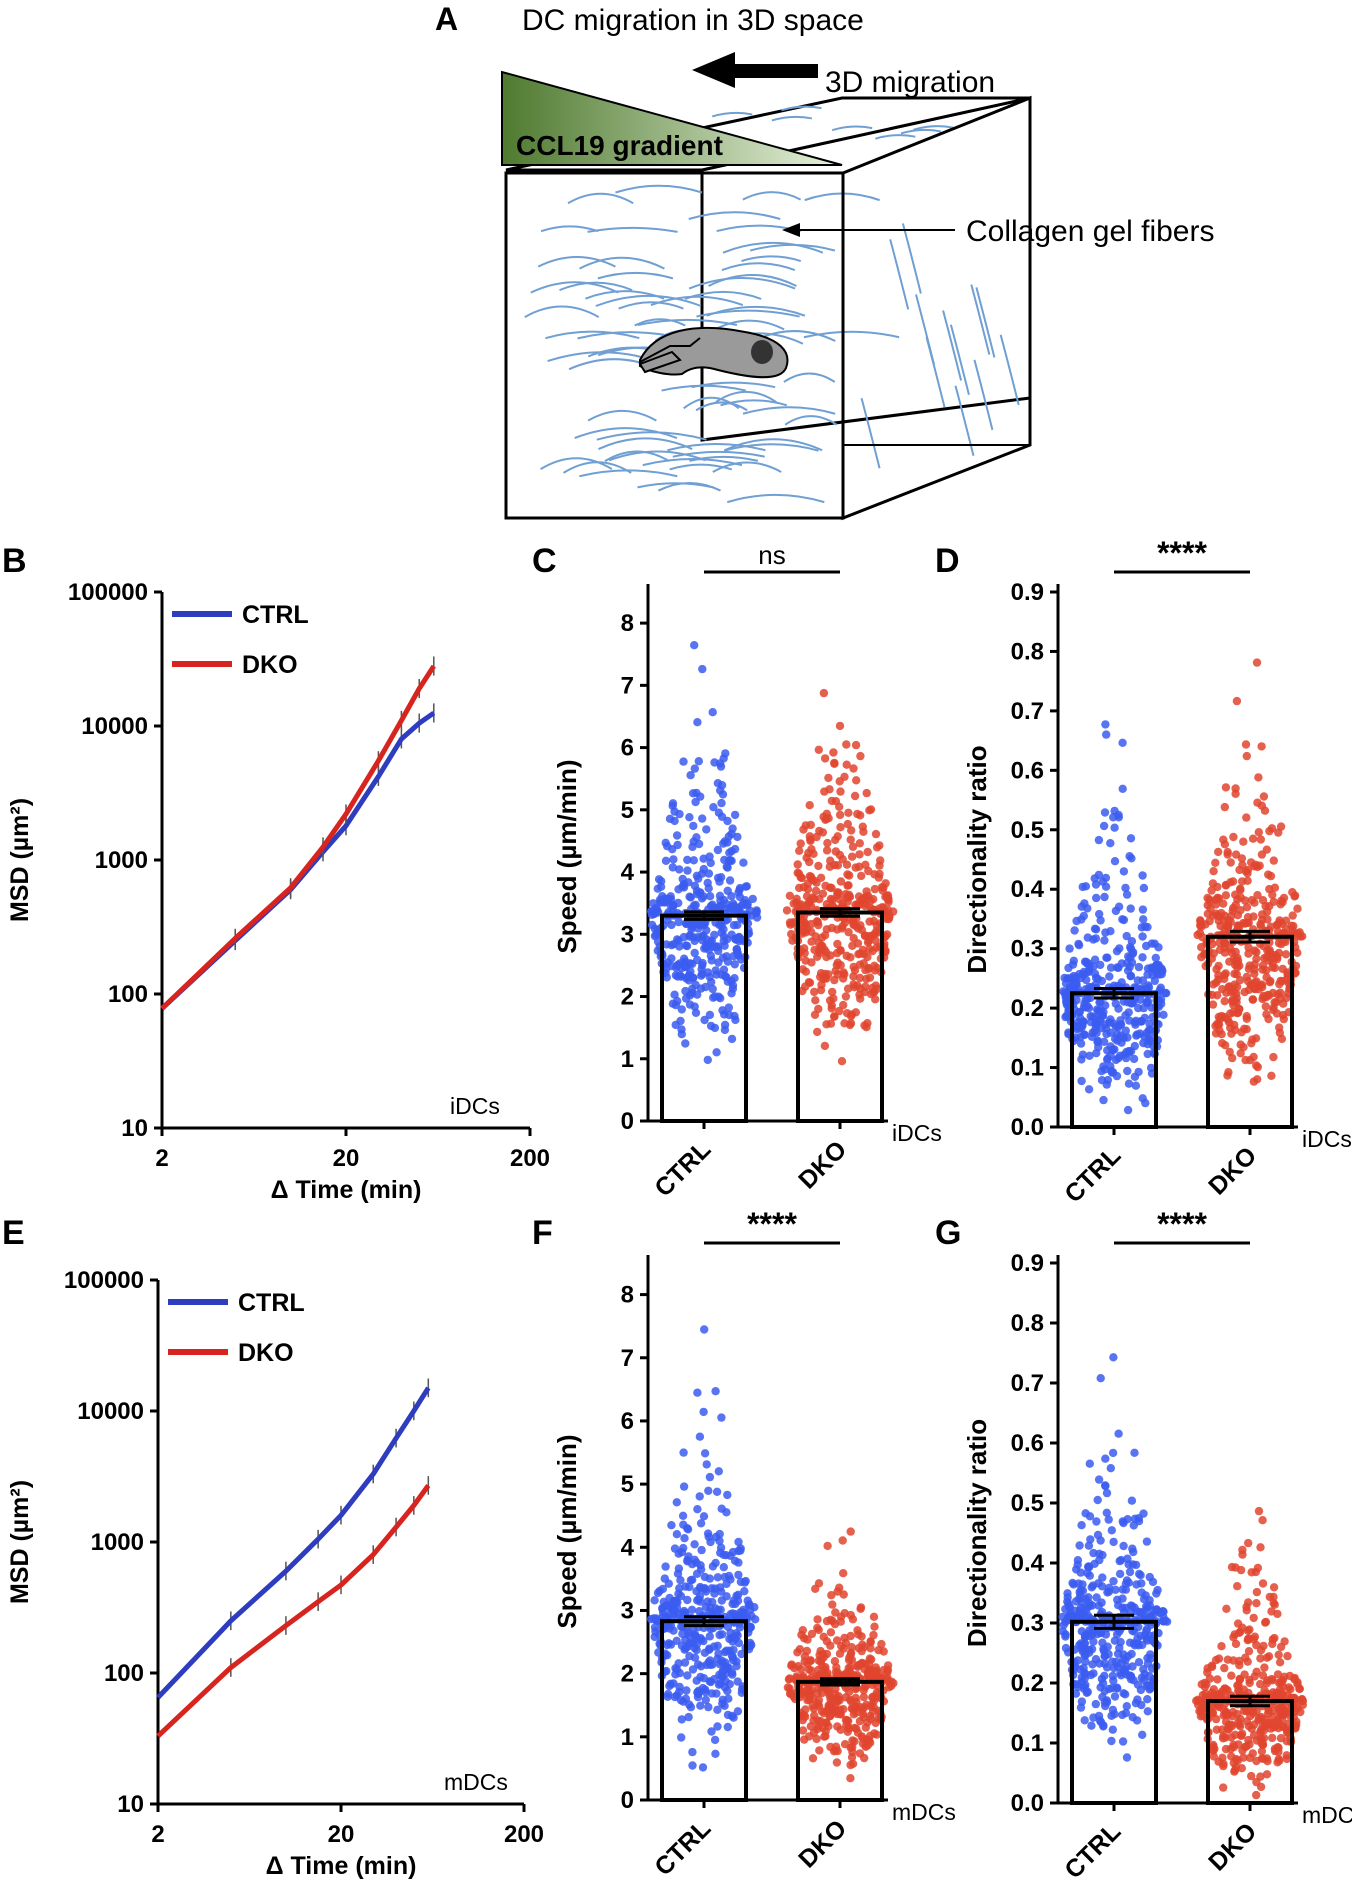 The height and width of the screenshot is (1894, 1352). I want to click on cell-type-tag: iDCs, so click(1327, 1139).